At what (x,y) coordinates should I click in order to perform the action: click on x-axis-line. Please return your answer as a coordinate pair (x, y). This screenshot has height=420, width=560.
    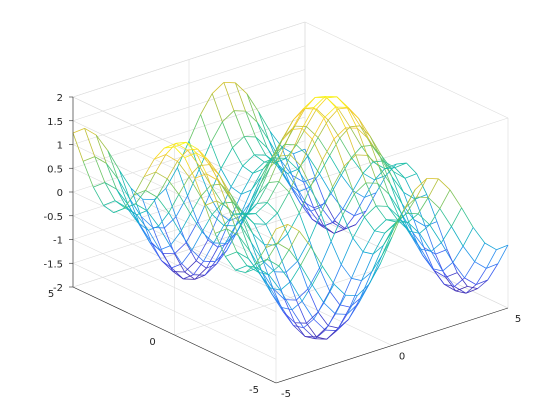
    Looking at the image, I should click on (392, 345).